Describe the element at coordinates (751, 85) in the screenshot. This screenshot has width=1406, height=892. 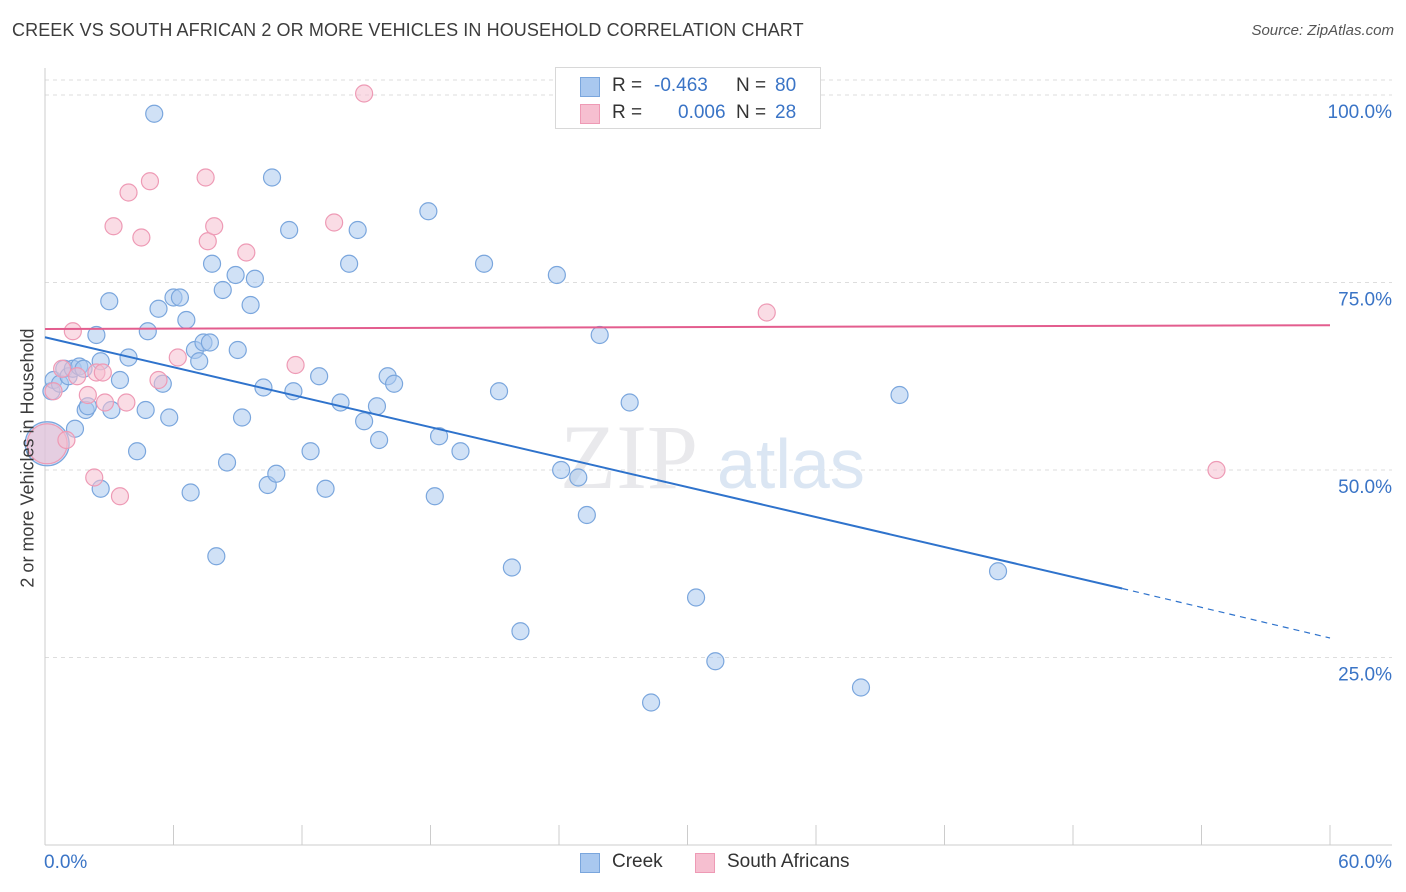
I see `creek-n-label: N =` at that location.